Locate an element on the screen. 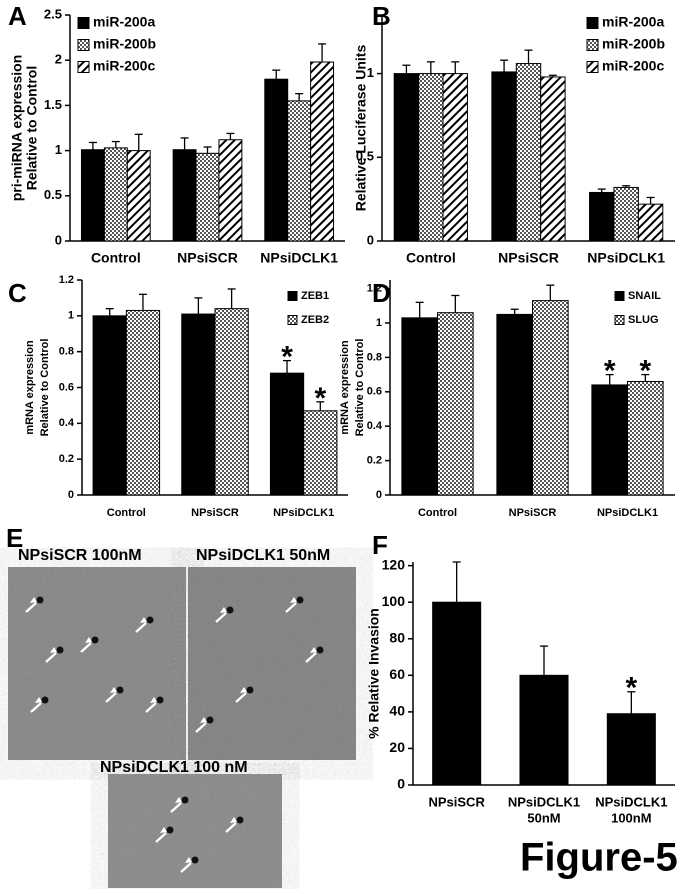  x-tick-label: 50nM is located at coordinates (543, 817).